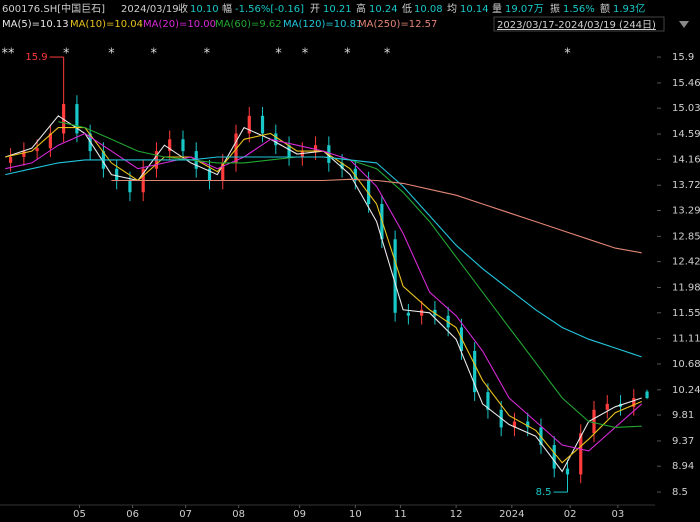  What do you see at coordinates (686, 313) in the screenshot?
I see `y-tick-label: 11.55` at bounding box center [686, 313].